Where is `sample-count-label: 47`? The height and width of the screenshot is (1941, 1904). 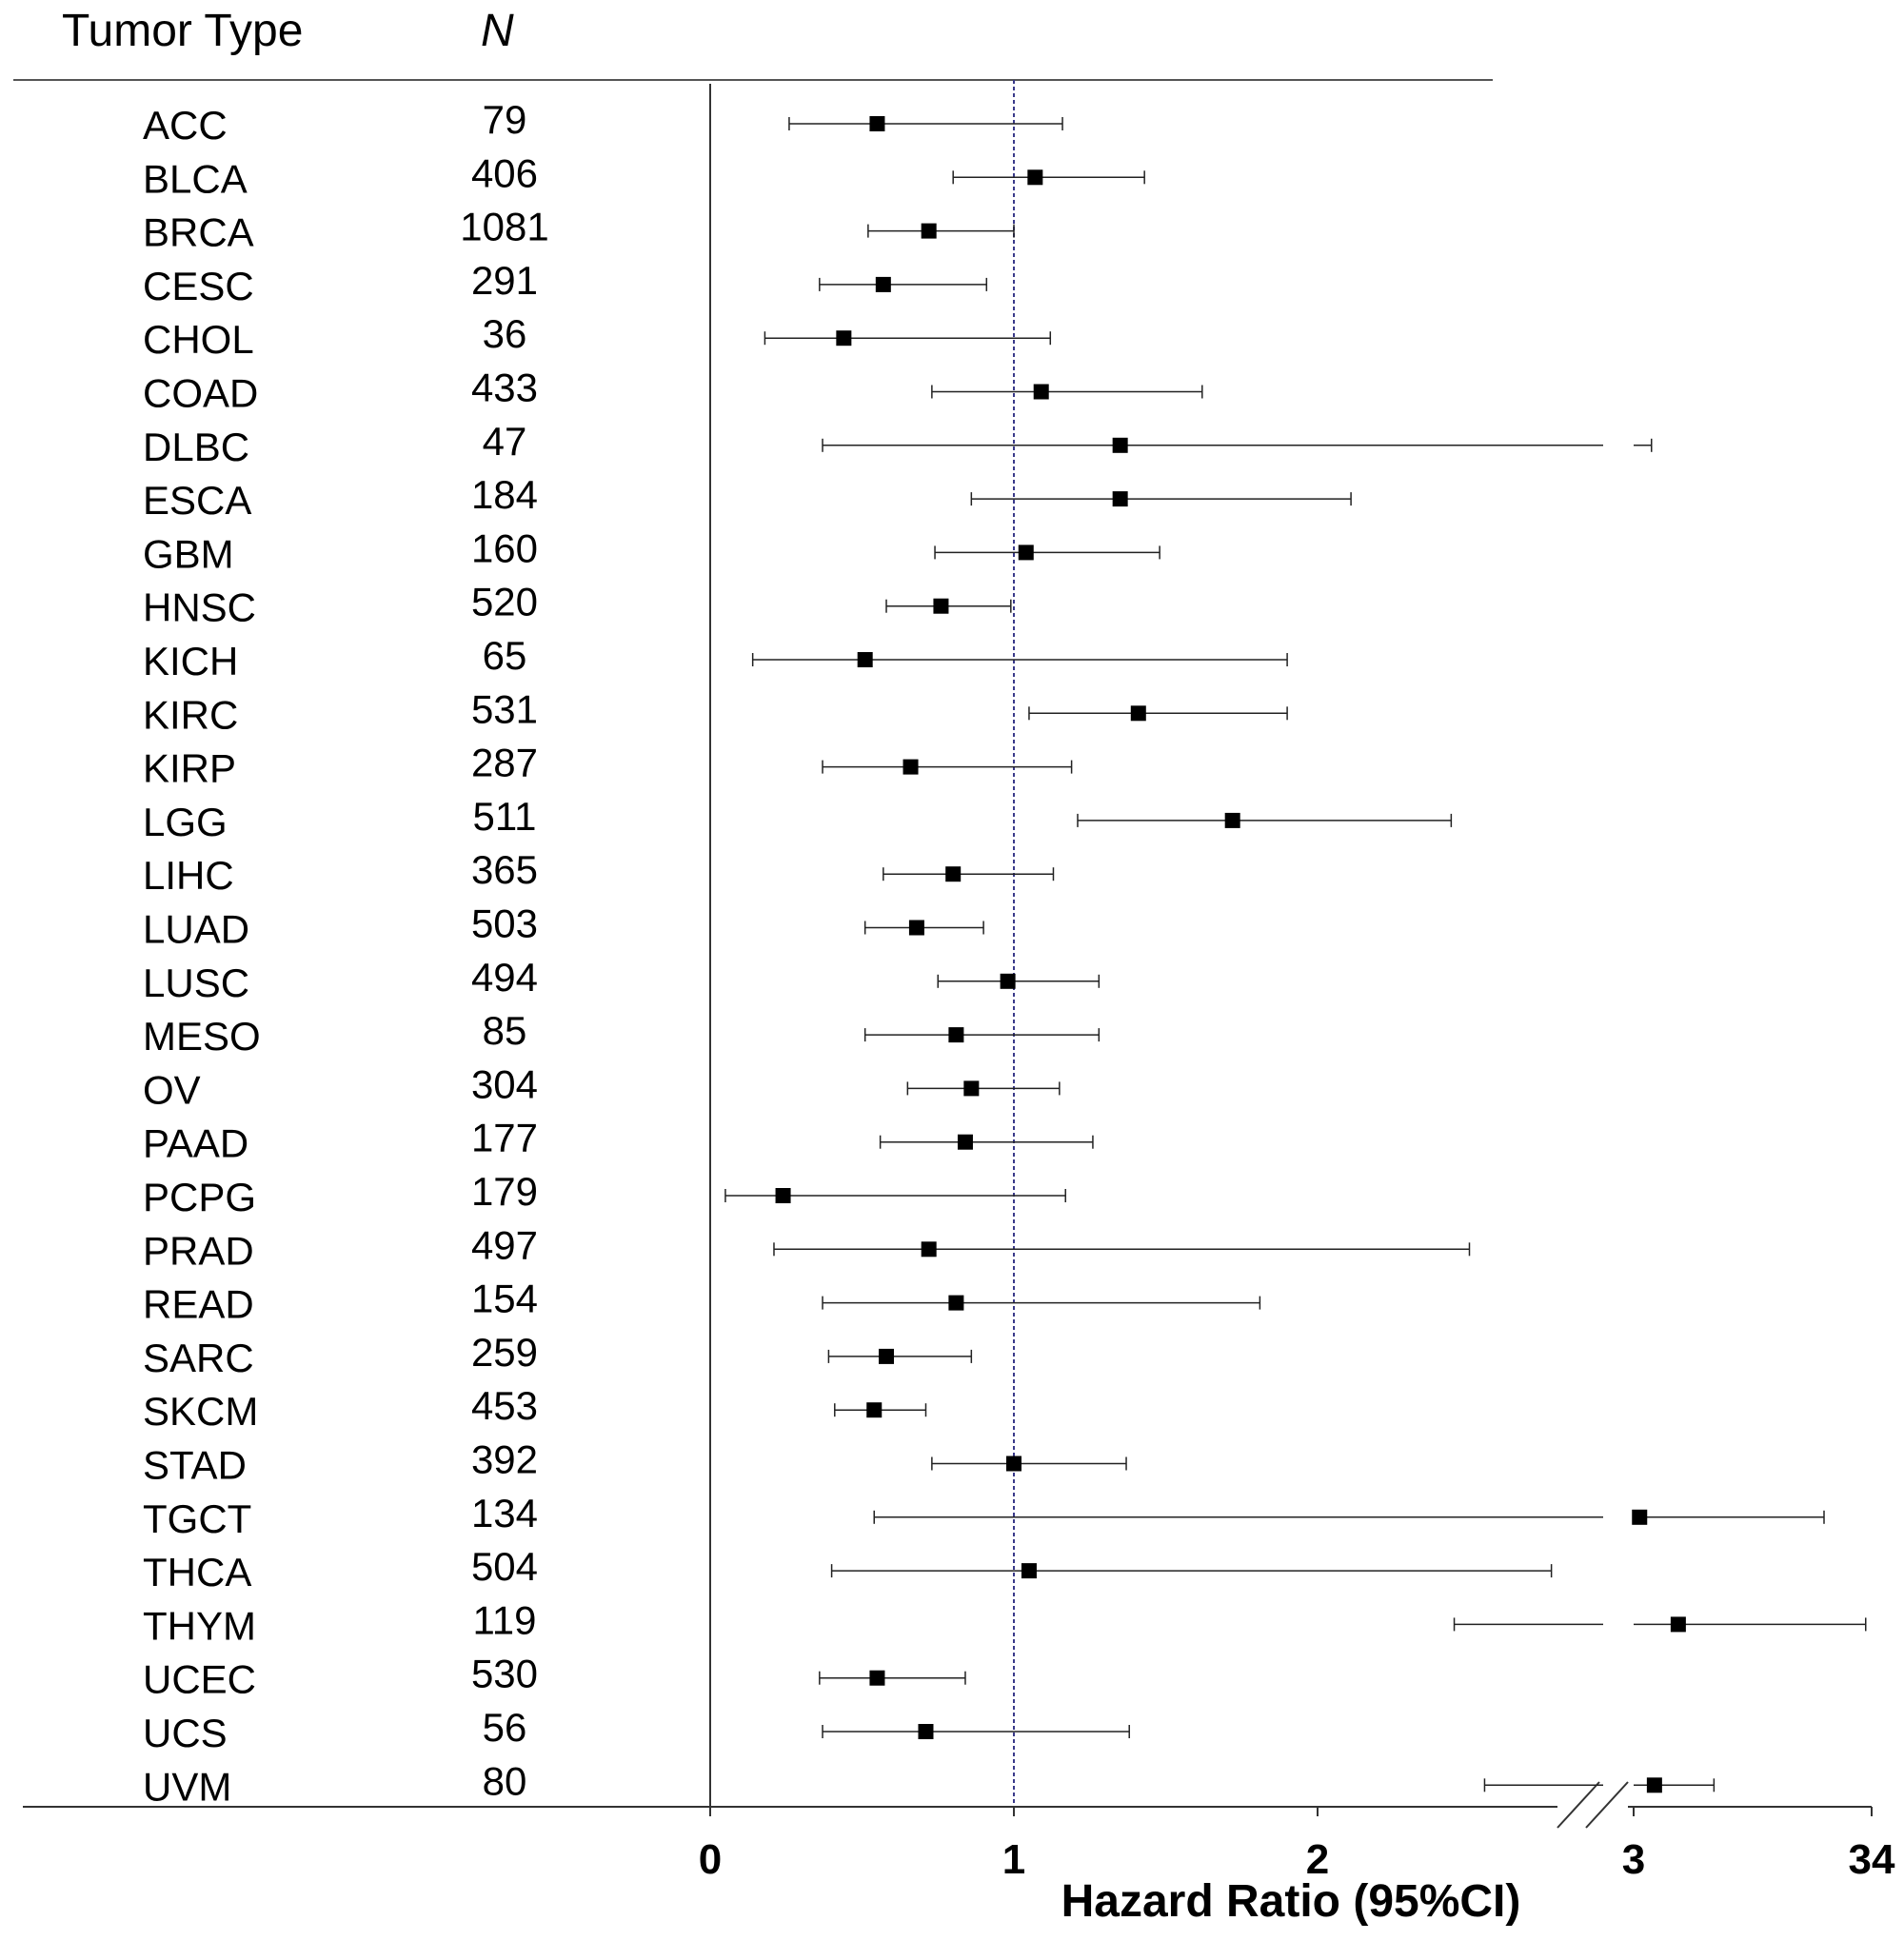
sample-count-label: 47 is located at coordinates (505, 441).